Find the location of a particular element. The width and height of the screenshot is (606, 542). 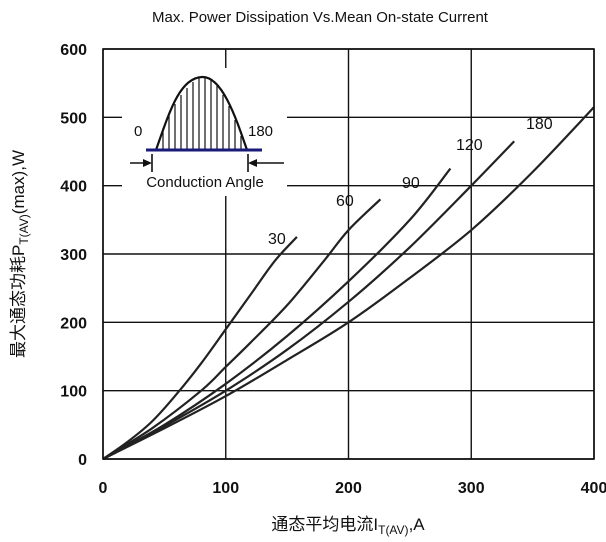

series-label-120: 120 is located at coordinates (469, 145).